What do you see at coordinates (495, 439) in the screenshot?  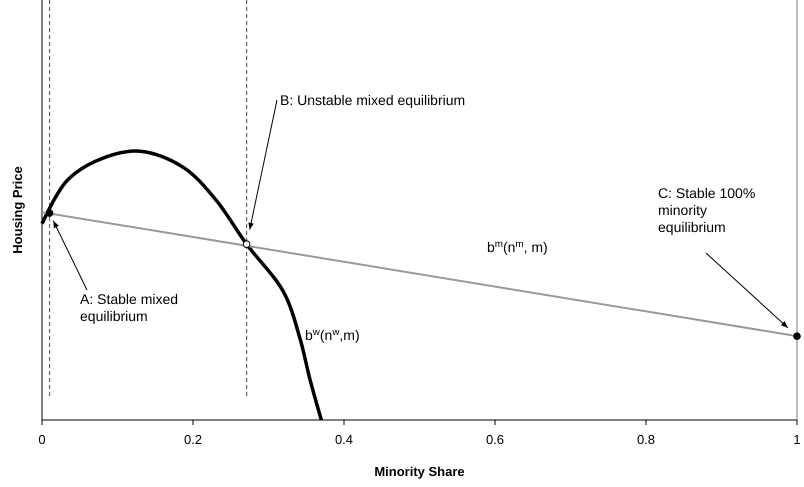 I see `x-tick-label: 0.6` at bounding box center [495, 439].